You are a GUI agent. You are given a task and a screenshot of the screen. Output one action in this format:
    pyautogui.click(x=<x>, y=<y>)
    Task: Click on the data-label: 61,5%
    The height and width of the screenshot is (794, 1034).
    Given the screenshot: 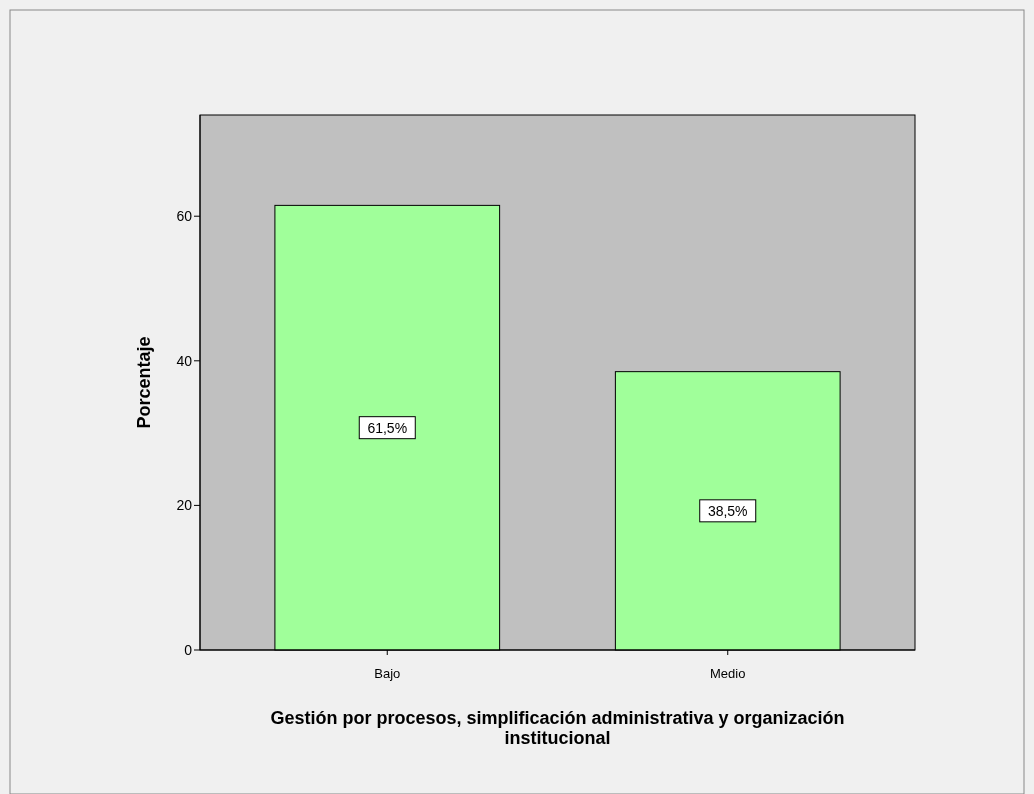 What is the action you would take?
    pyautogui.click(x=387, y=427)
    